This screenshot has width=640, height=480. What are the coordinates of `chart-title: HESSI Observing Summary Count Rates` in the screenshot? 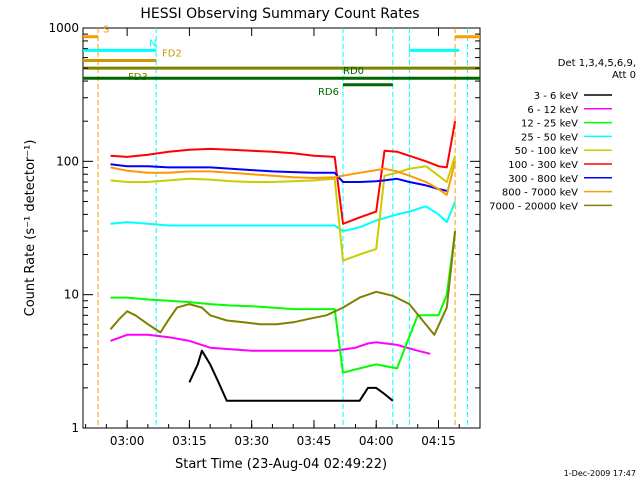 It's located at (279, 14).